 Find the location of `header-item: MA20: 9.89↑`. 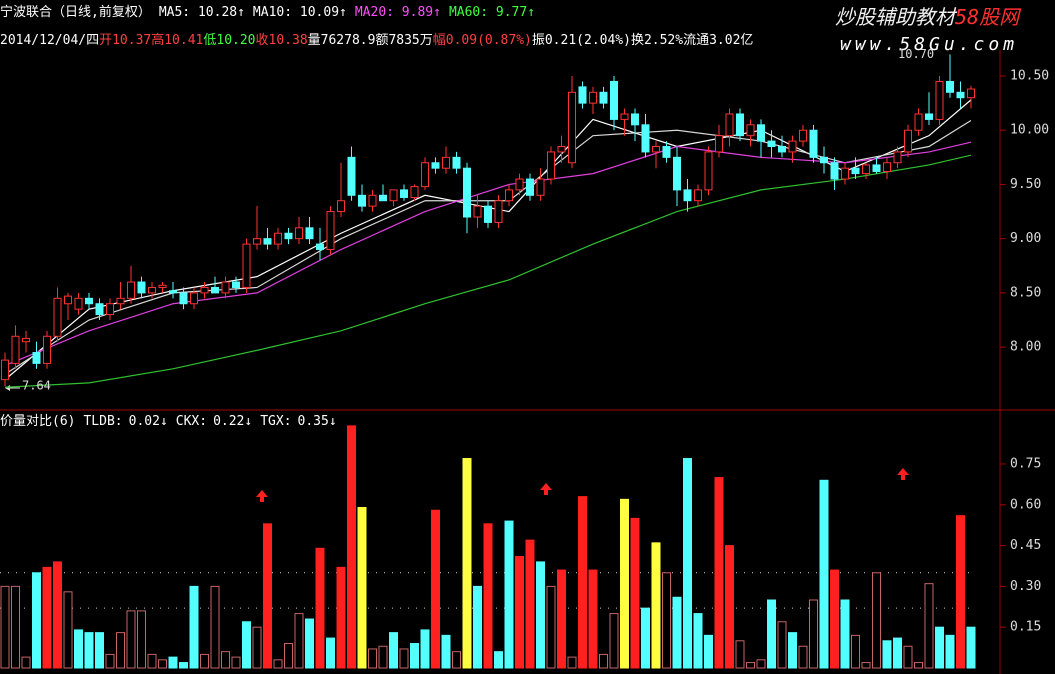

header-item: MA20: 9.89↑ is located at coordinates (398, 12).